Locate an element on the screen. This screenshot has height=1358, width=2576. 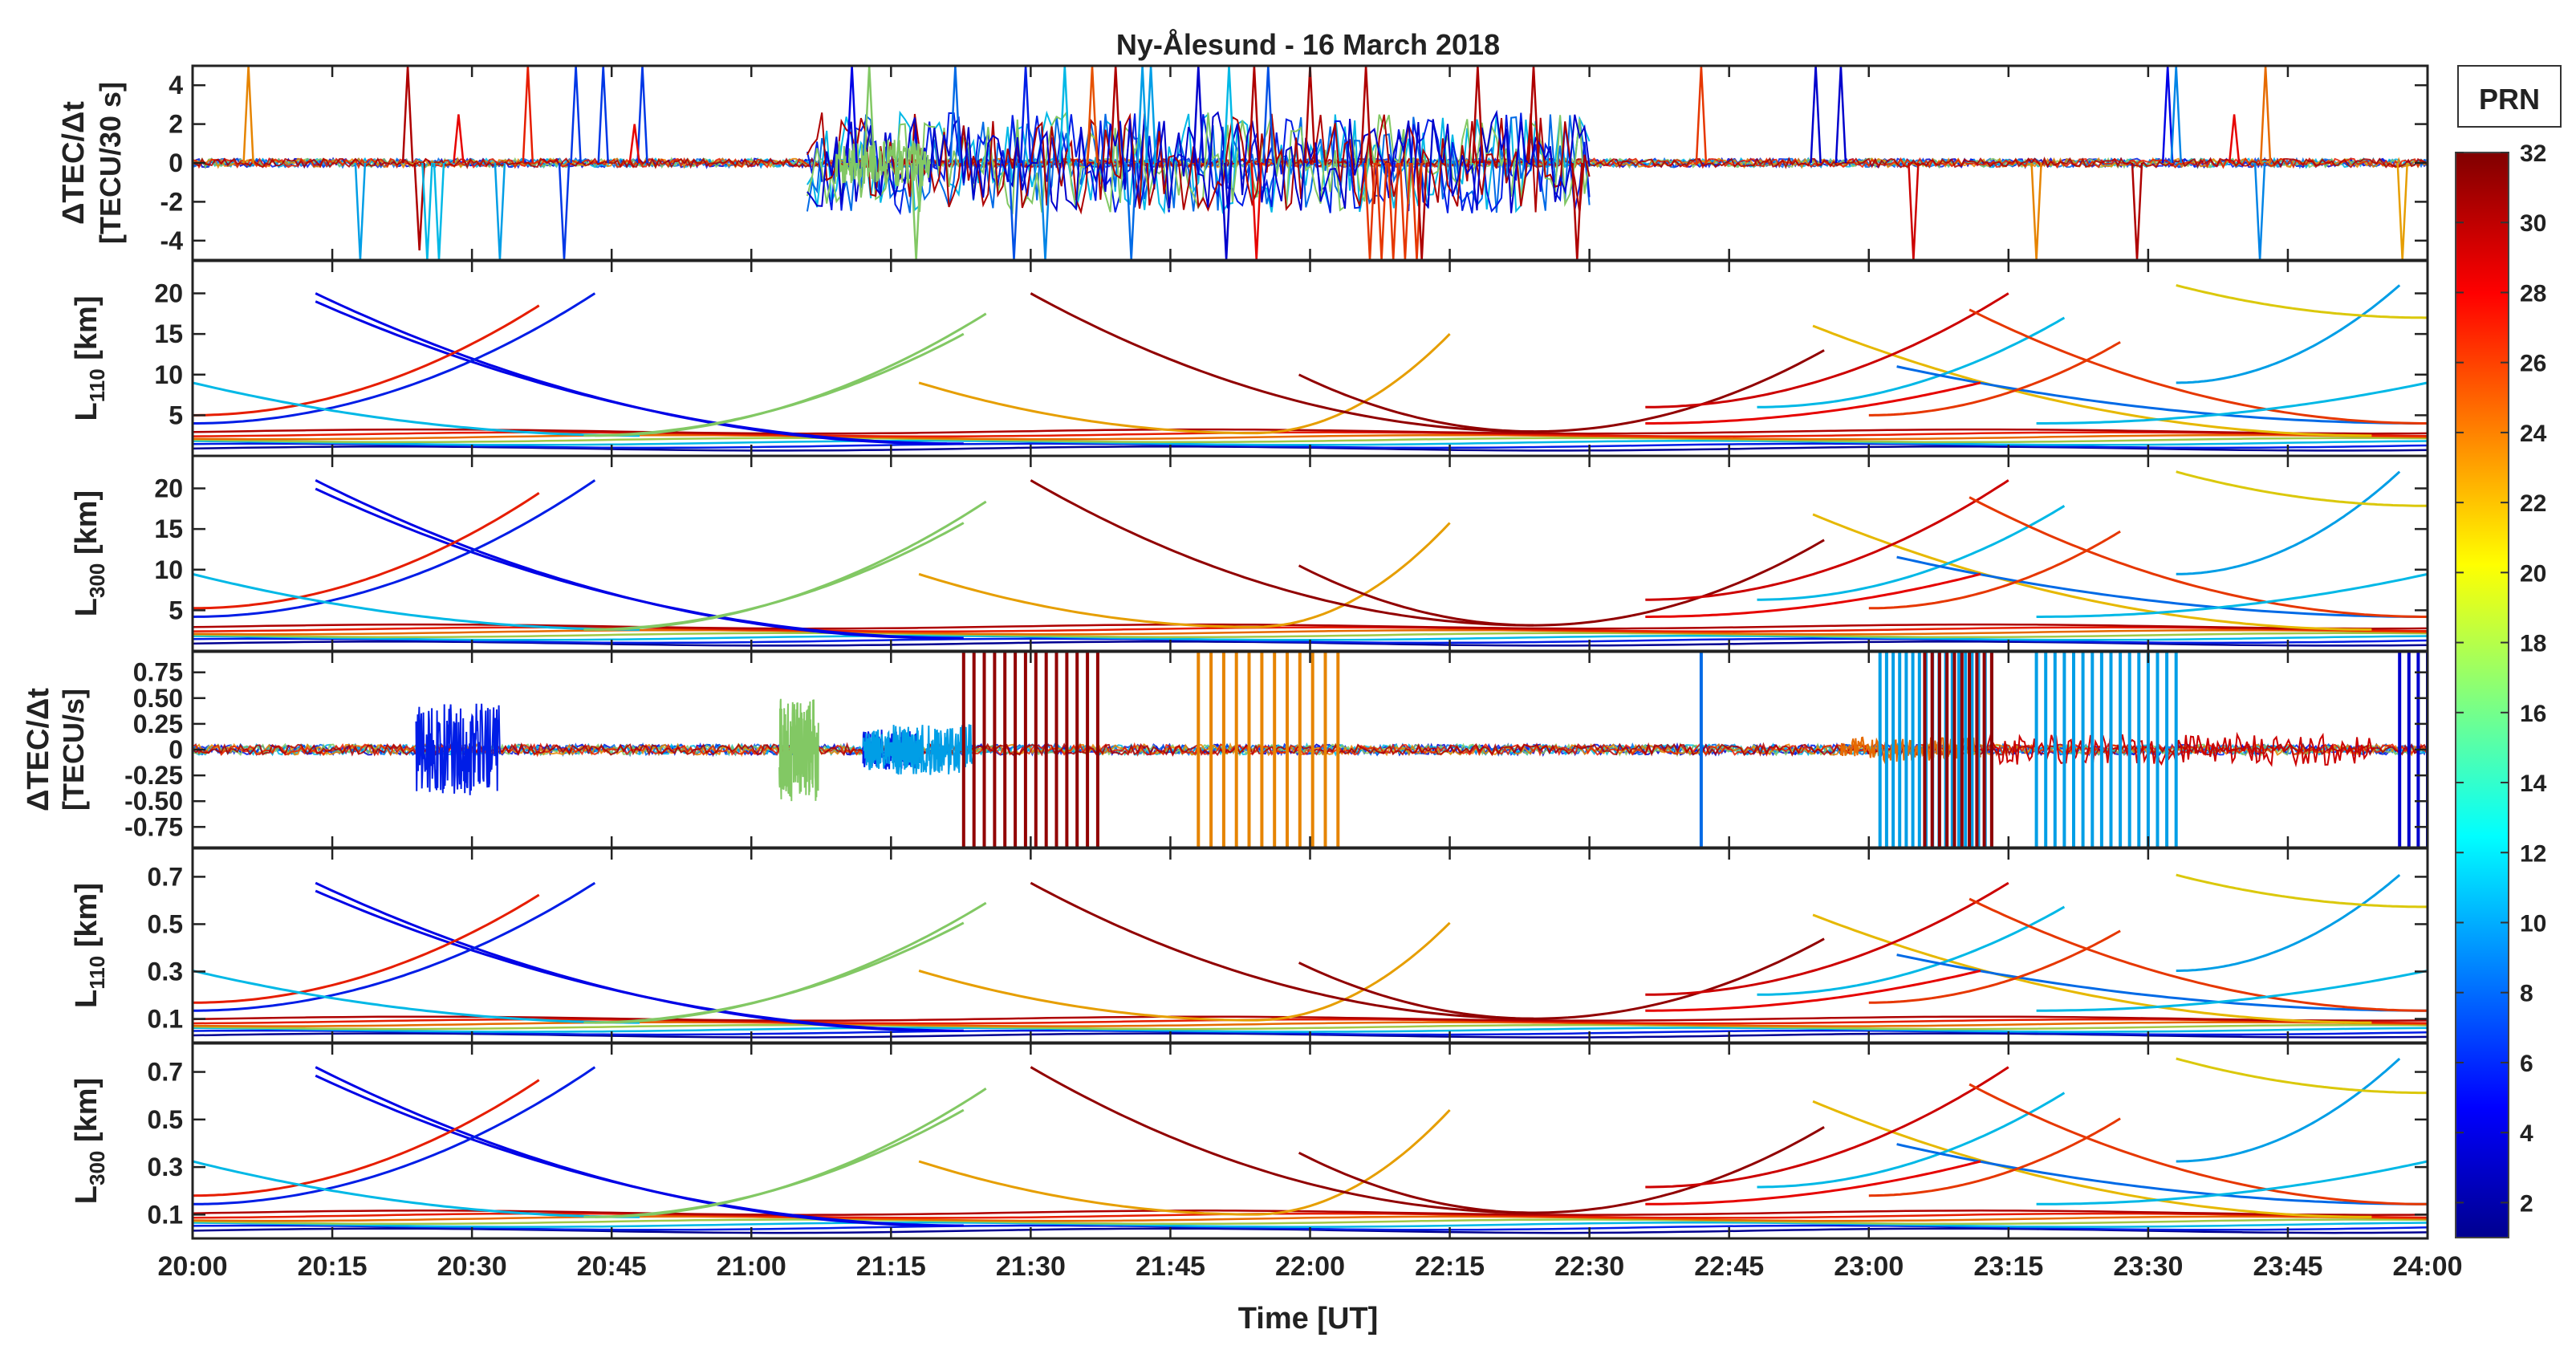
y-tick-label: -4 is located at coordinates (172, 240).